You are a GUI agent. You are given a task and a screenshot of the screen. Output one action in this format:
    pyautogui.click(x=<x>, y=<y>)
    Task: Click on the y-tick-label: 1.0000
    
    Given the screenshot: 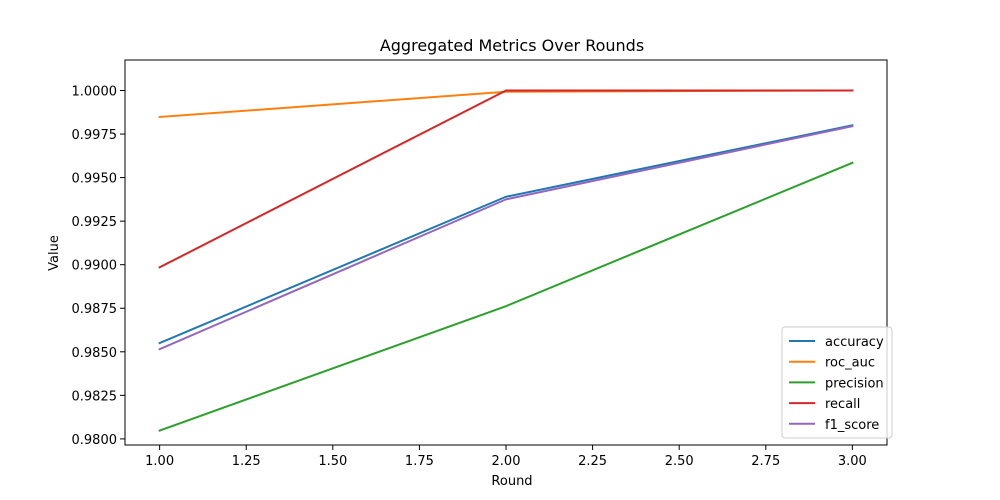 What is the action you would take?
    pyautogui.click(x=95, y=91)
    